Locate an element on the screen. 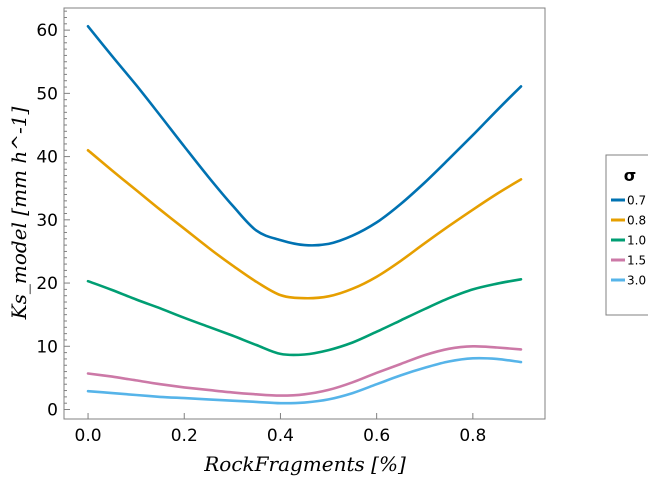 This screenshot has height=479, width=648. y-axis-title: Ks_model [mm h^-1] is located at coordinates (19, 213).